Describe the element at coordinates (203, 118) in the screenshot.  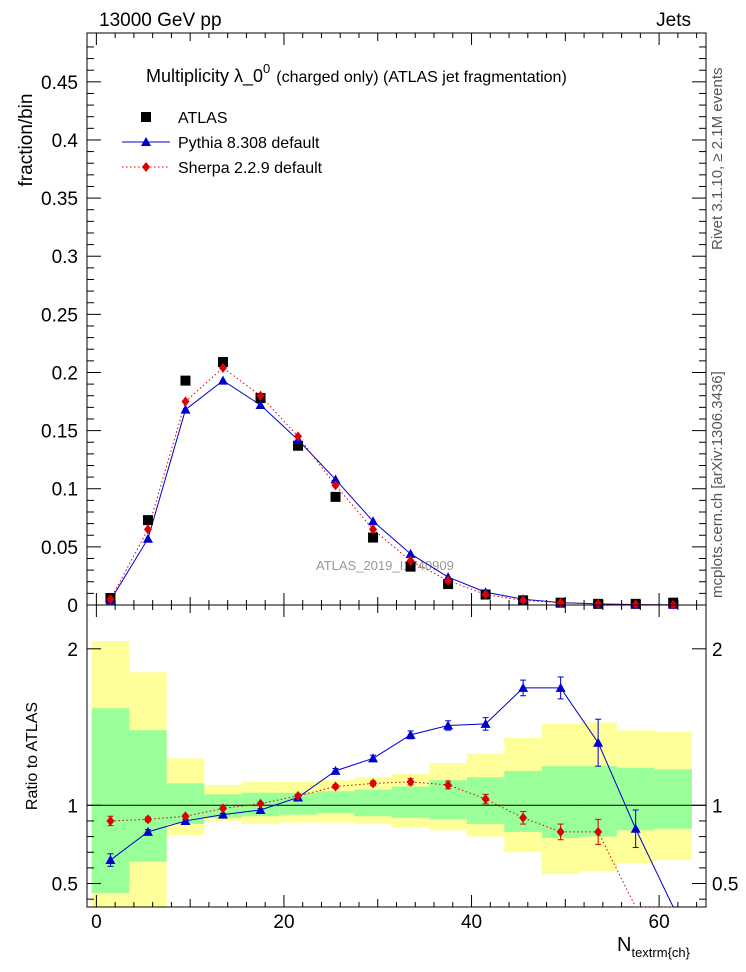
I see `legend-label: ATLAS` at that location.